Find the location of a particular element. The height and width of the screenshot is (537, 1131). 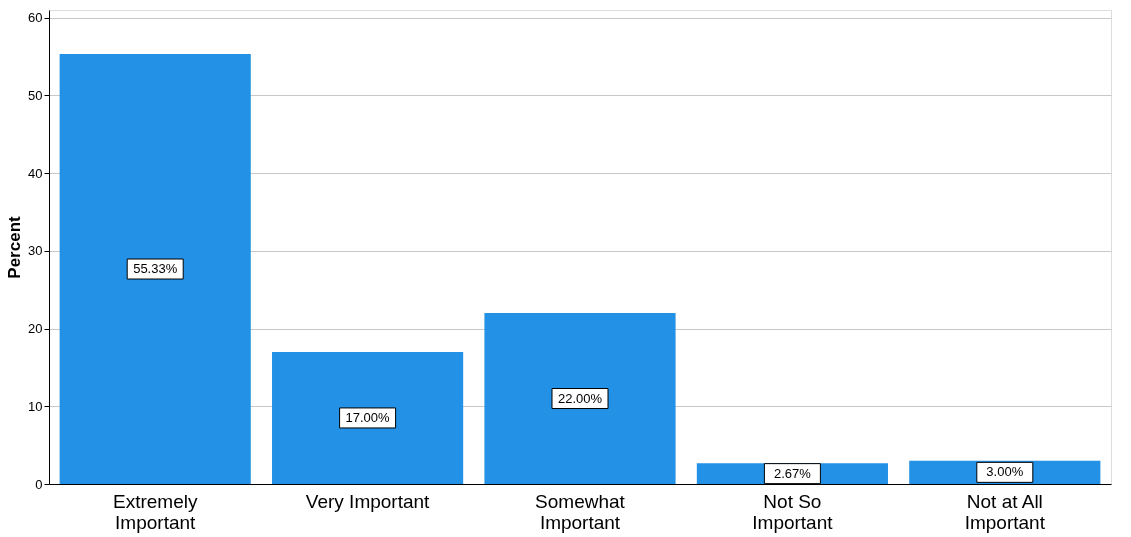

data-label: 17.00% is located at coordinates (368, 417).